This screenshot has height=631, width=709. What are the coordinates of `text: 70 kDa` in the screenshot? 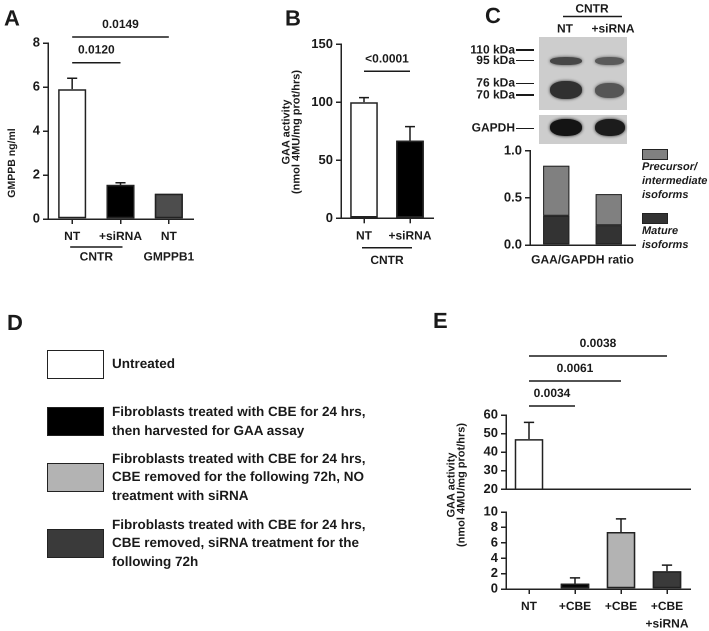 It's located at (496, 94).